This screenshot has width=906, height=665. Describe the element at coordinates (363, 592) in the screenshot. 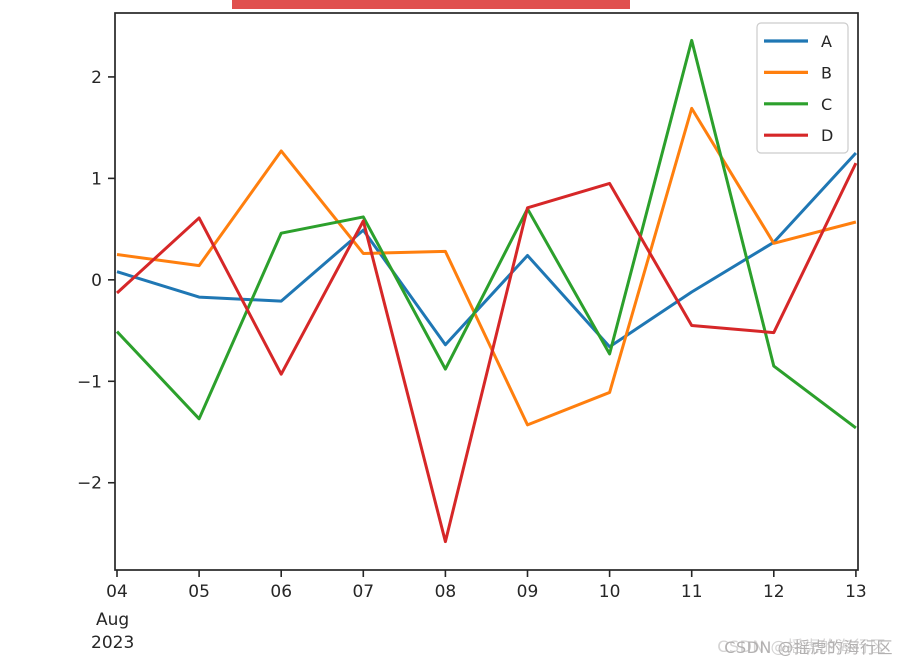

I see `x-tick-label: 07` at that location.